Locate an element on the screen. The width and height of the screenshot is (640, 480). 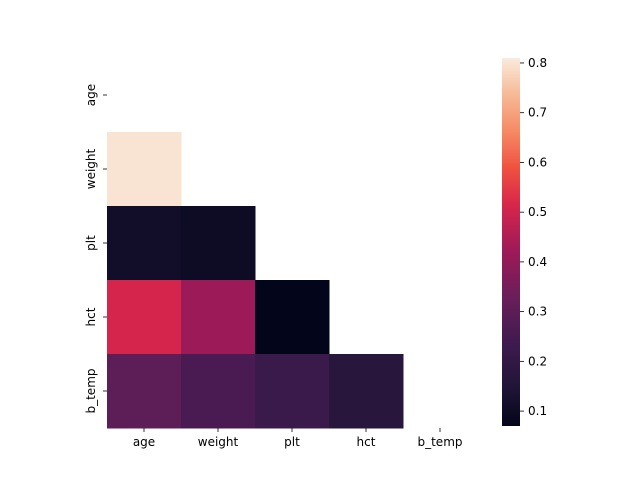
x-tick-label-age: age is located at coordinates (144, 442).